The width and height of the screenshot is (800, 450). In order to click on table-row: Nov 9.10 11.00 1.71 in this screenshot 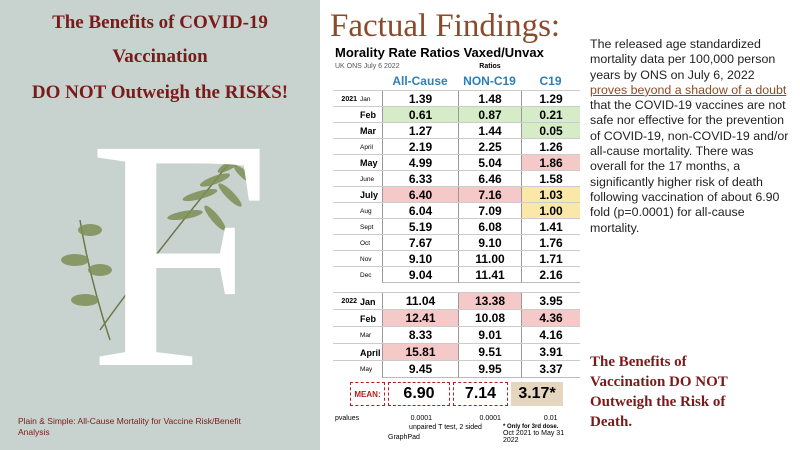, I will do `click(456, 258)`.